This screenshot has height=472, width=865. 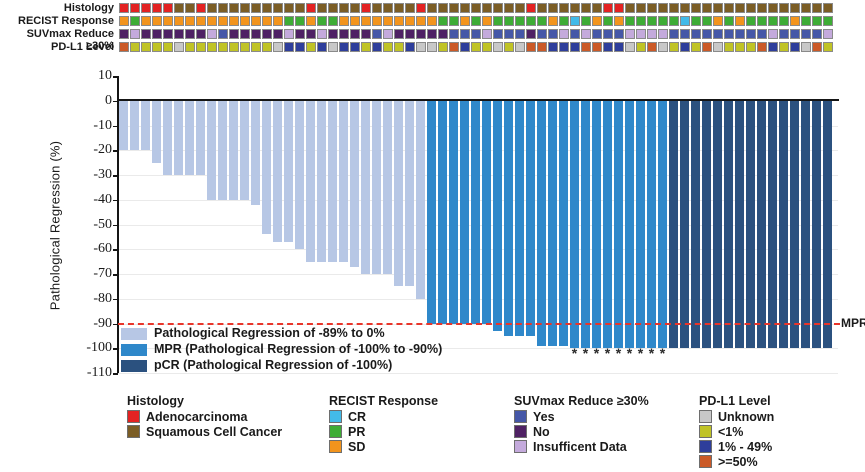 What do you see at coordinates (652, 47) in the screenshot?
I see `annotation-cell--50-` at bounding box center [652, 47].